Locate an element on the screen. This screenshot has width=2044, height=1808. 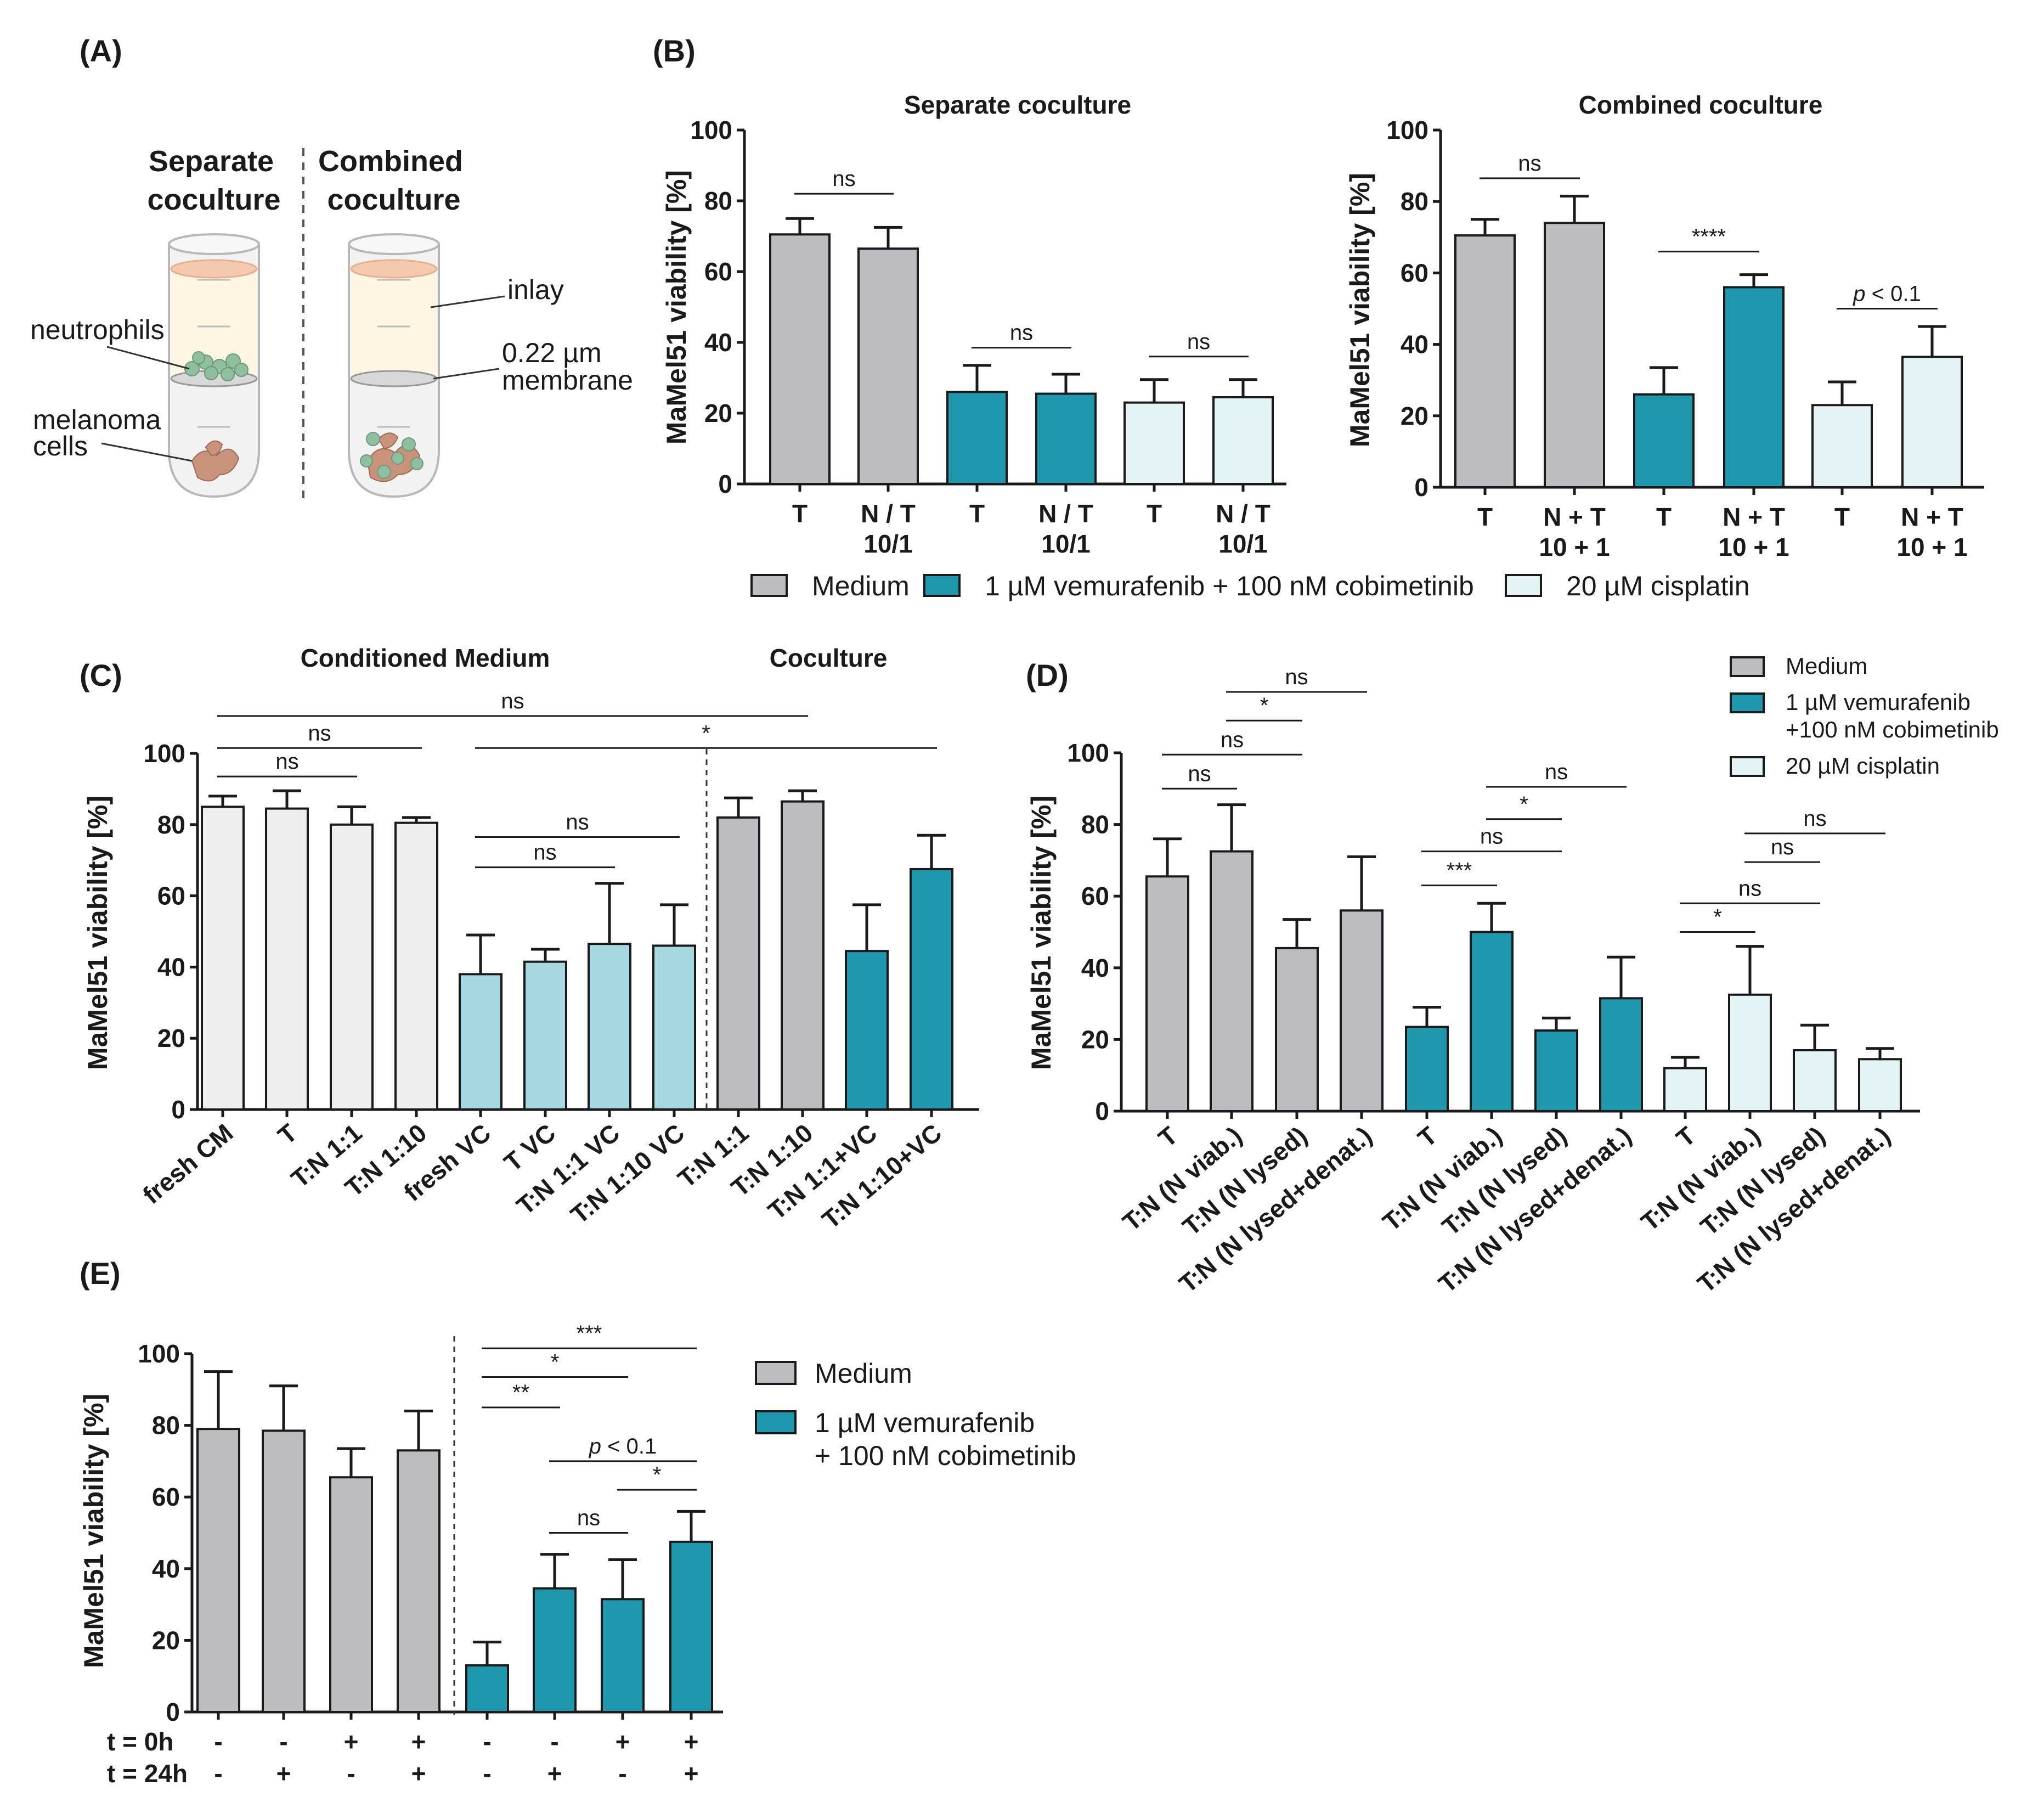
panel-a-diagram: Separate coculture Combined coculture is located at coordinates (331, 322).